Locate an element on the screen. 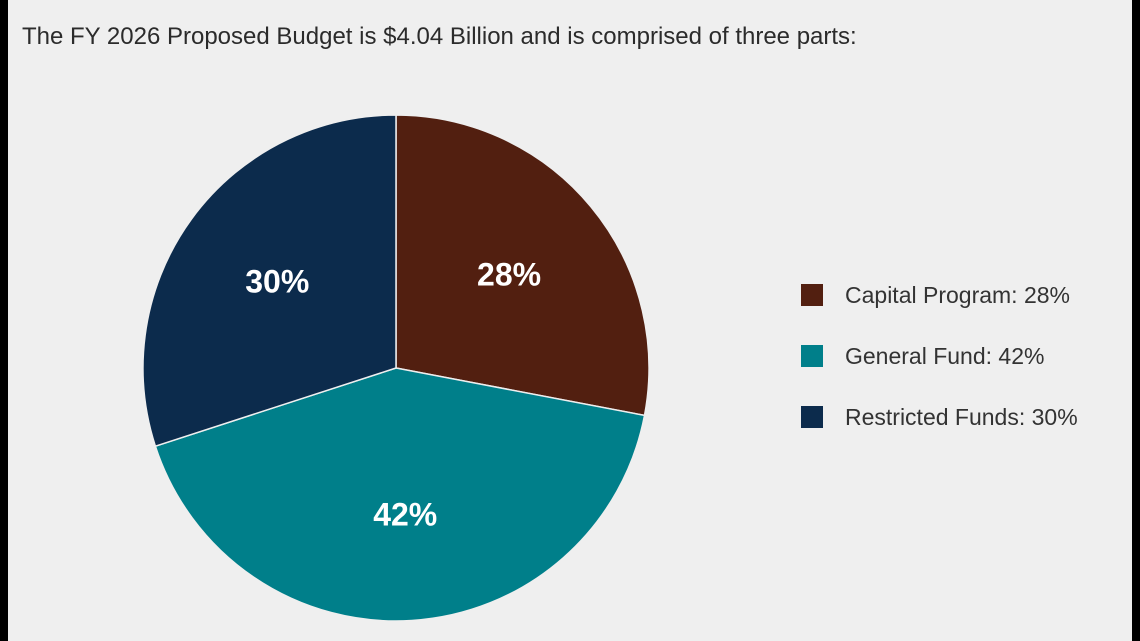  legend-item-capital-program: Capital Program: 28% is located at coordinates (939, 295).